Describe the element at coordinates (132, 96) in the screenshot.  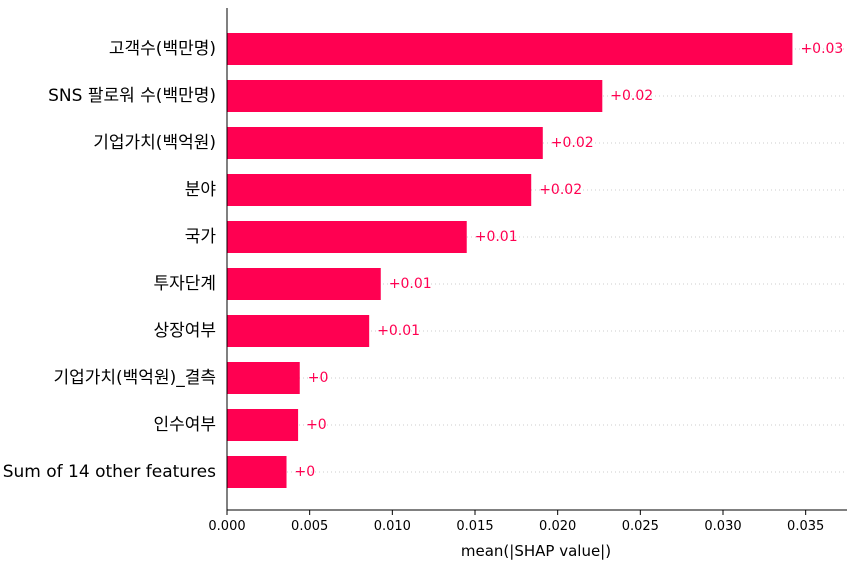
I see `category-label: SNS 팔로워 수(백만명)` at that location.